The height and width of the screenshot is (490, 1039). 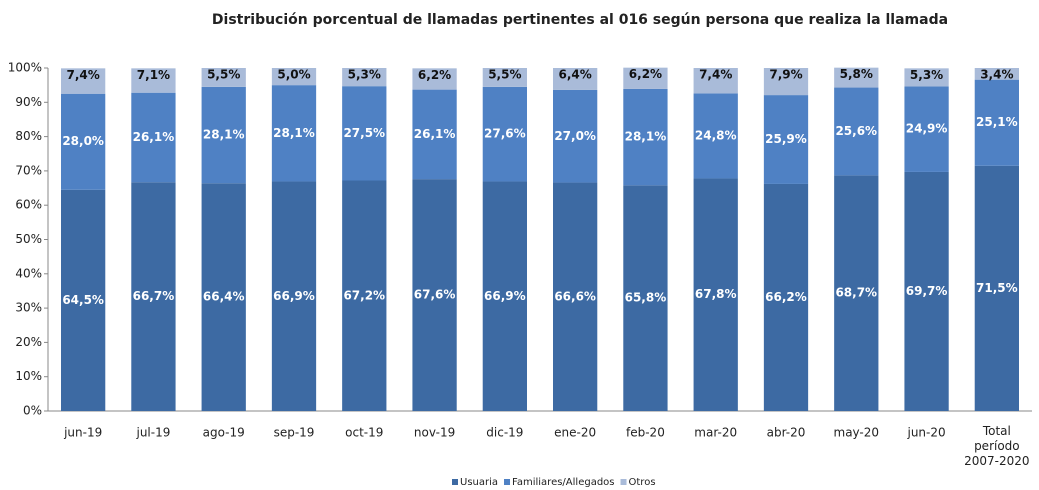 I want to click on value-label: 5,0%, so click(x=293, y=75).